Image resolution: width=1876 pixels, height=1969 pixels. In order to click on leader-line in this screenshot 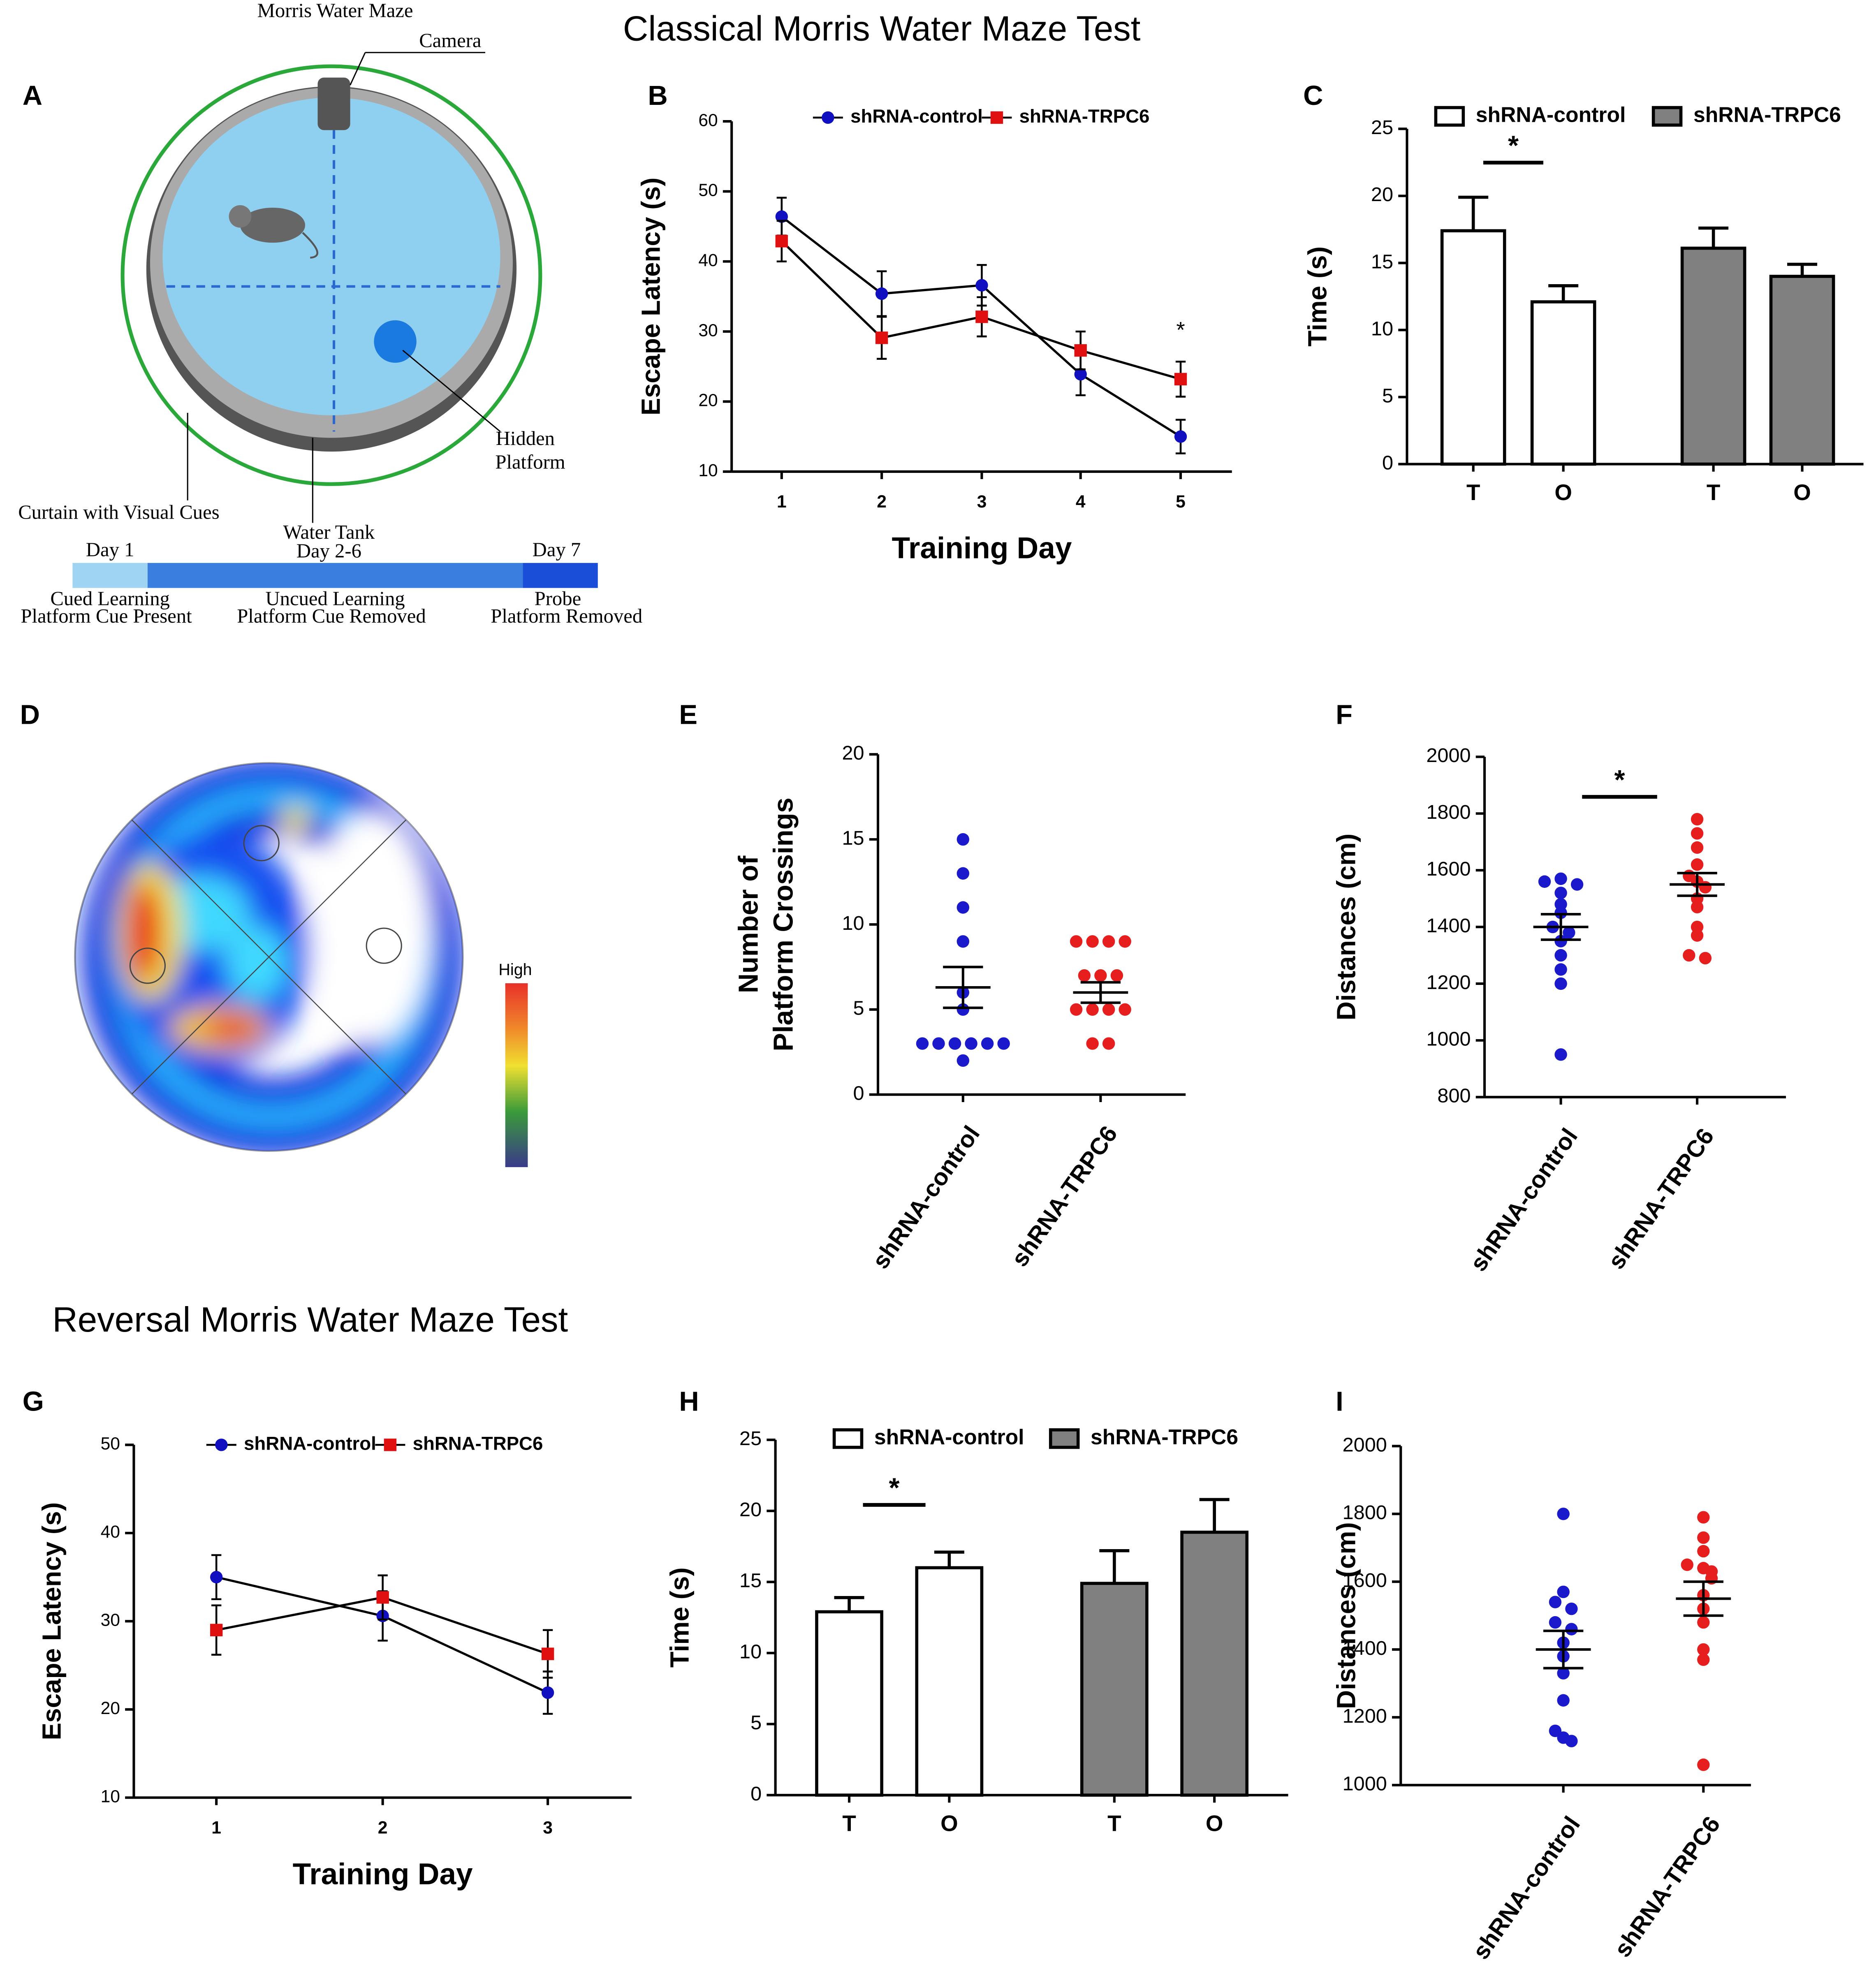, I will do `click(358, 69)`.